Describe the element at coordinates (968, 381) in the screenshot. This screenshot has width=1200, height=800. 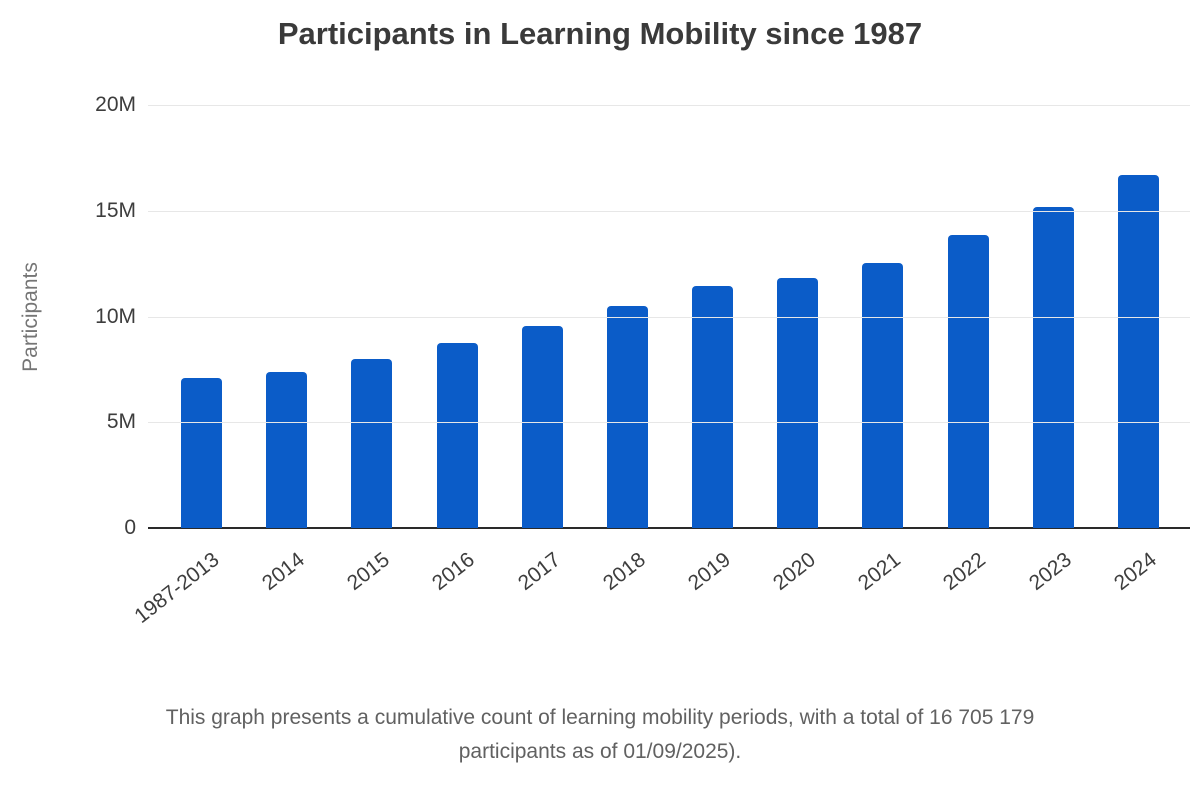
I see `bar-2022` at that location.